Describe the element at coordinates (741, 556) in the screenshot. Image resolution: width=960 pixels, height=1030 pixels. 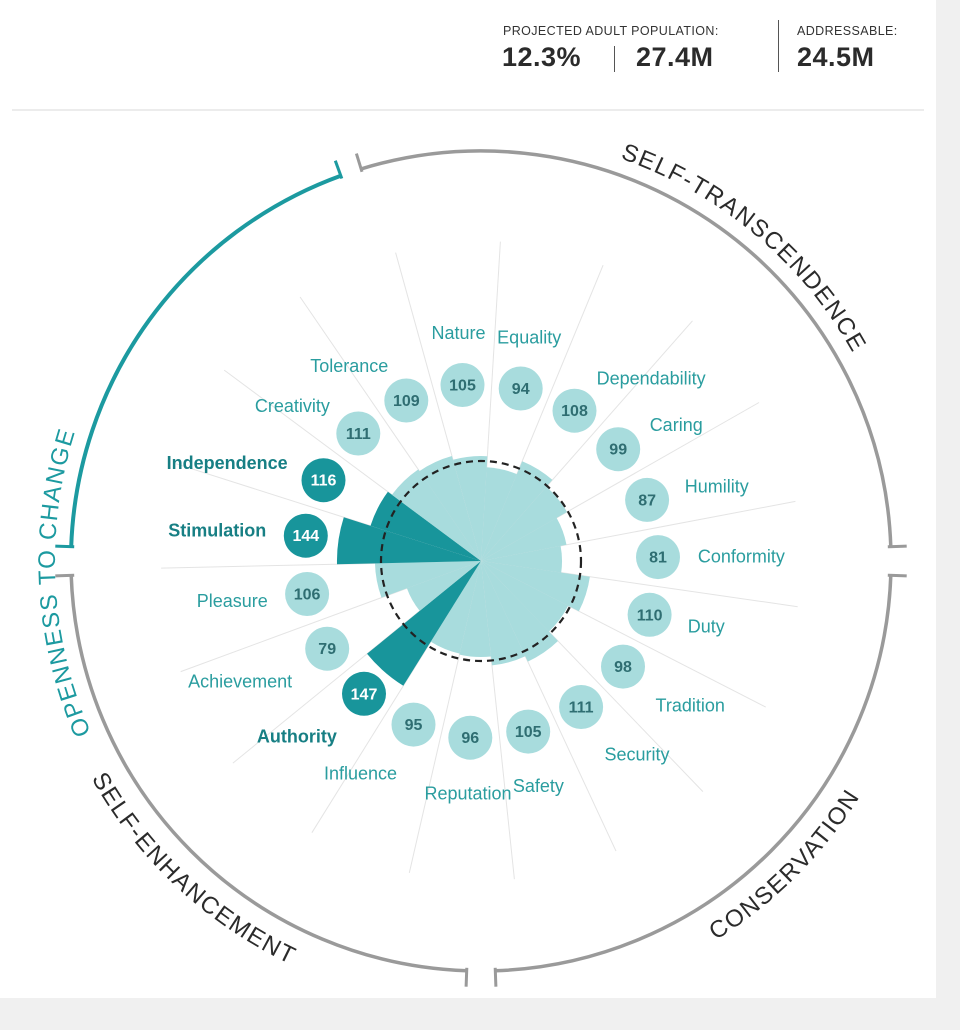
I see `category-label-conformity: Conformity` at that location.